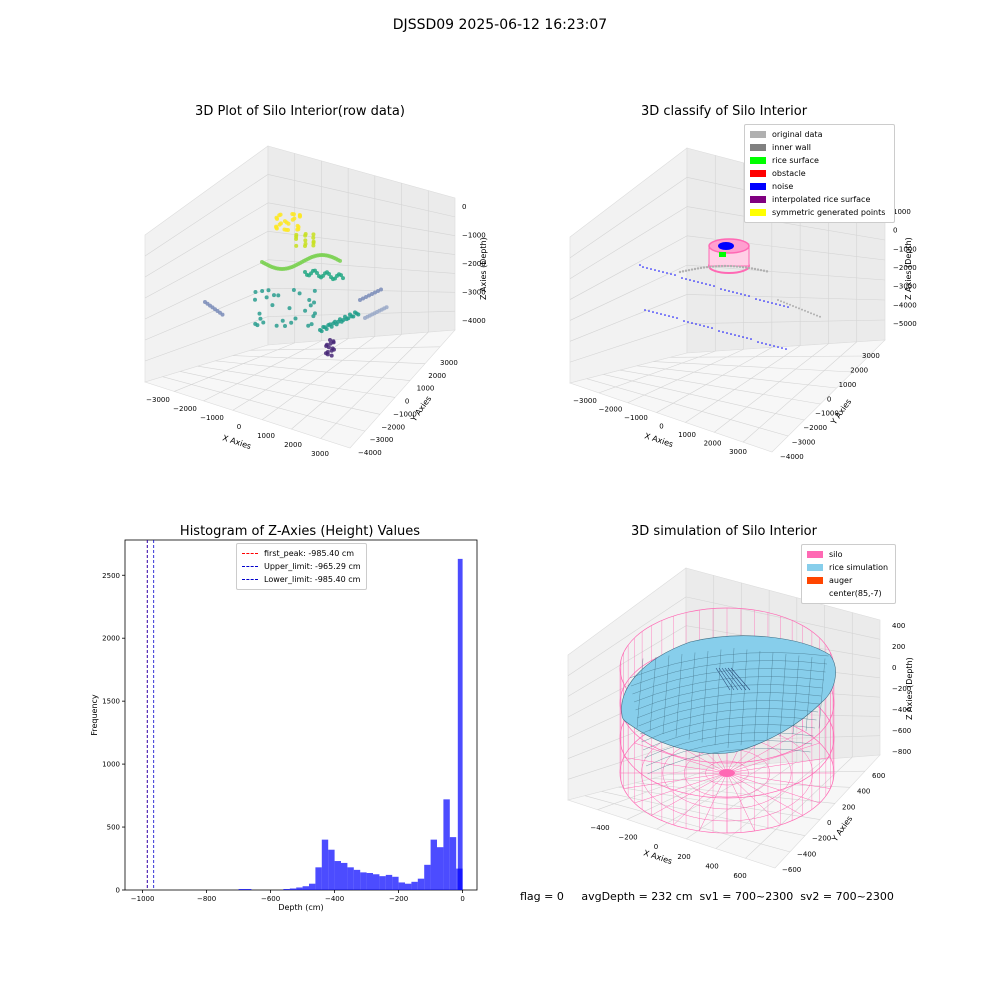 The width and height of the screenshot is (1000, 1000). I want to click on z-tick-label: −3000, so click(474, 293).